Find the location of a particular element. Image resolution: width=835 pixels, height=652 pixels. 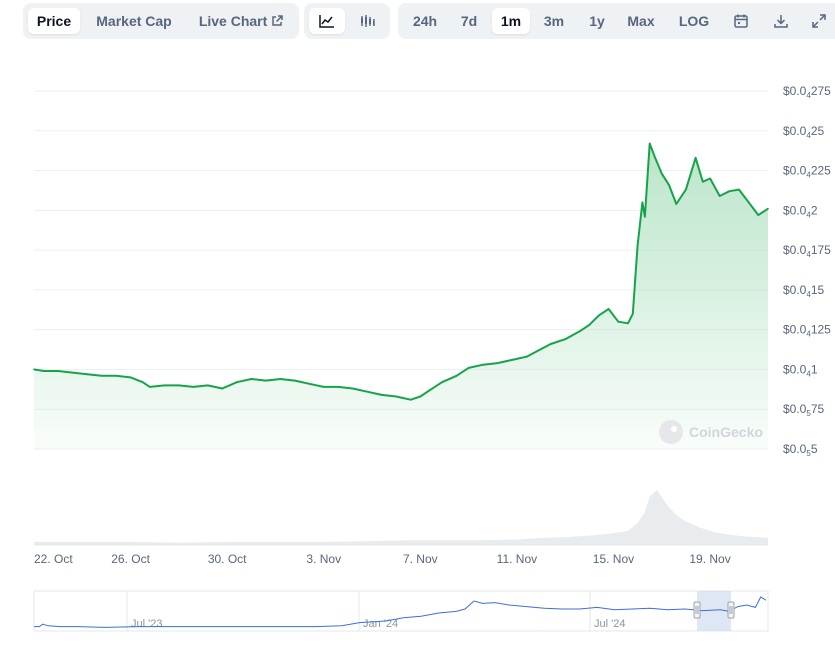

y-tick-label: $0.04125 is located at coordinates (807, 331).